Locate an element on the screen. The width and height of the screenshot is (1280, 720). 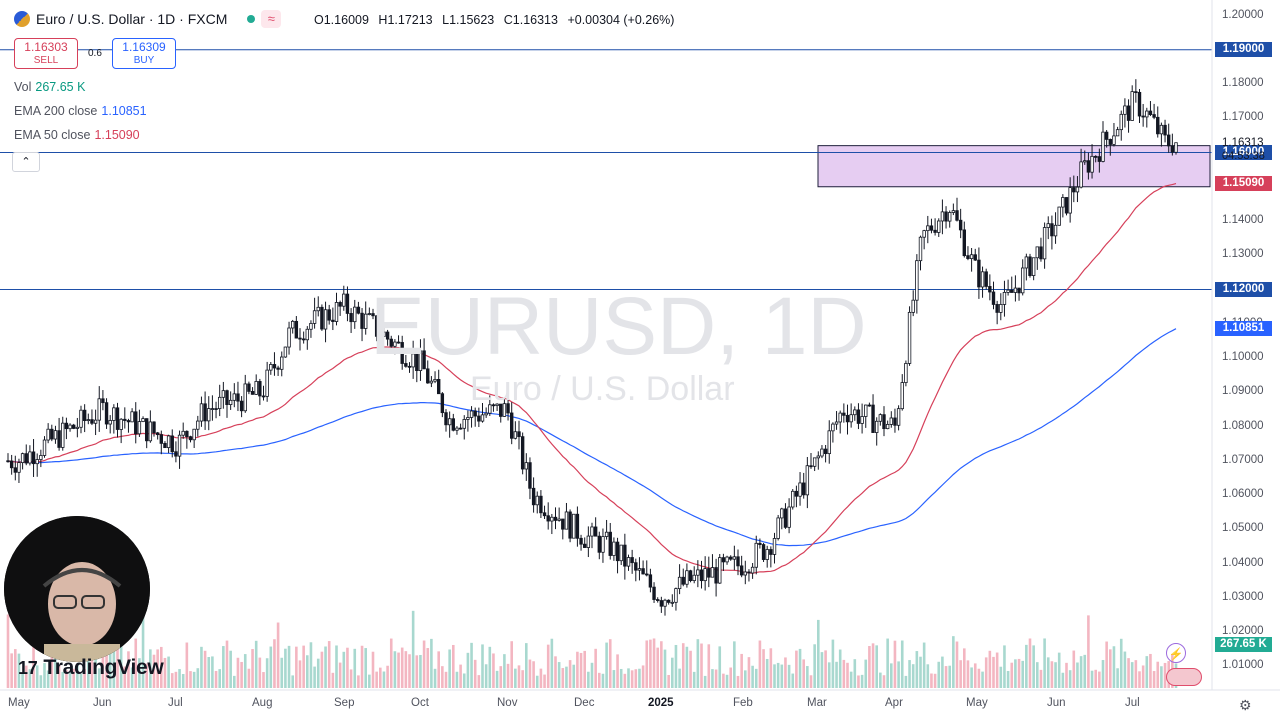
price-tick-label: 1.10000 is located at coordinates (1243, 357).